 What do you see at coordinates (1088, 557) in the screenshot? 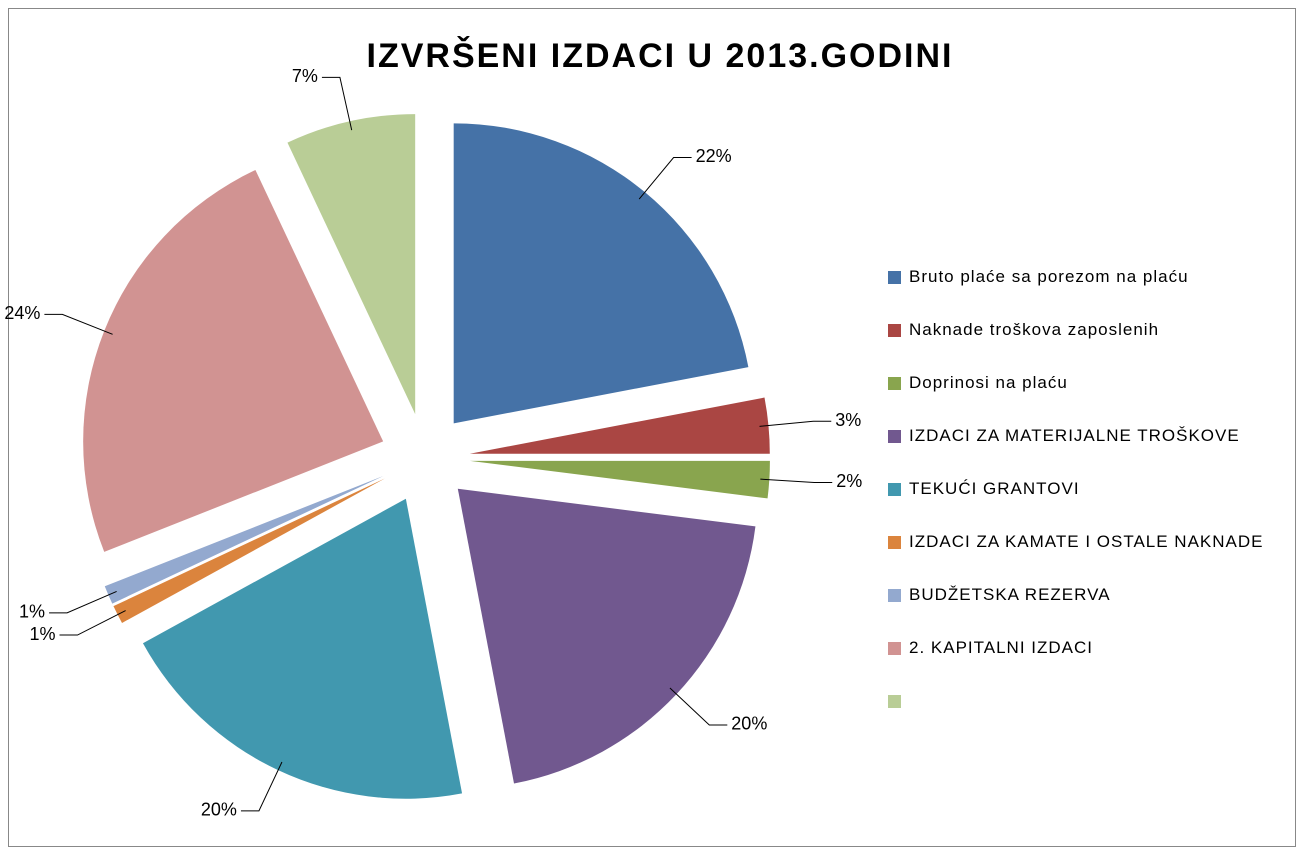
I see `legend-entry: IZDACI ZA KAMATE I OSTALE NAKNADE` at bounding box center [1088, 557].